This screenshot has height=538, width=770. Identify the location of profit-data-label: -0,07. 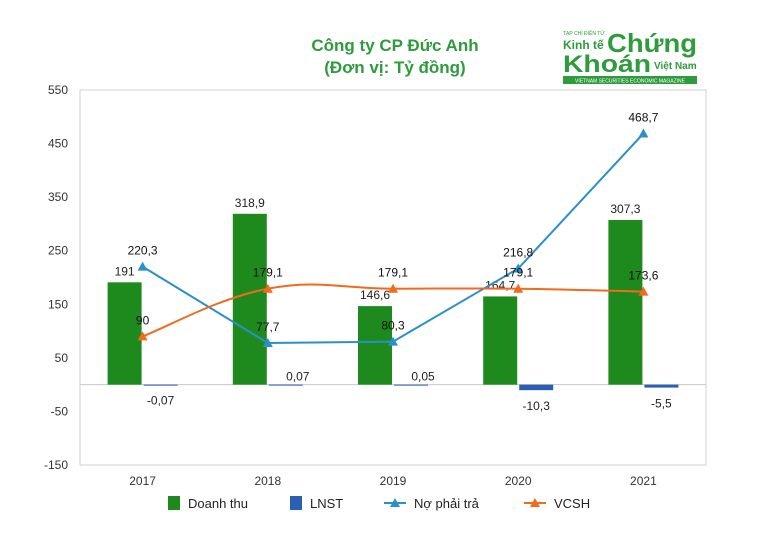
(161, 401).